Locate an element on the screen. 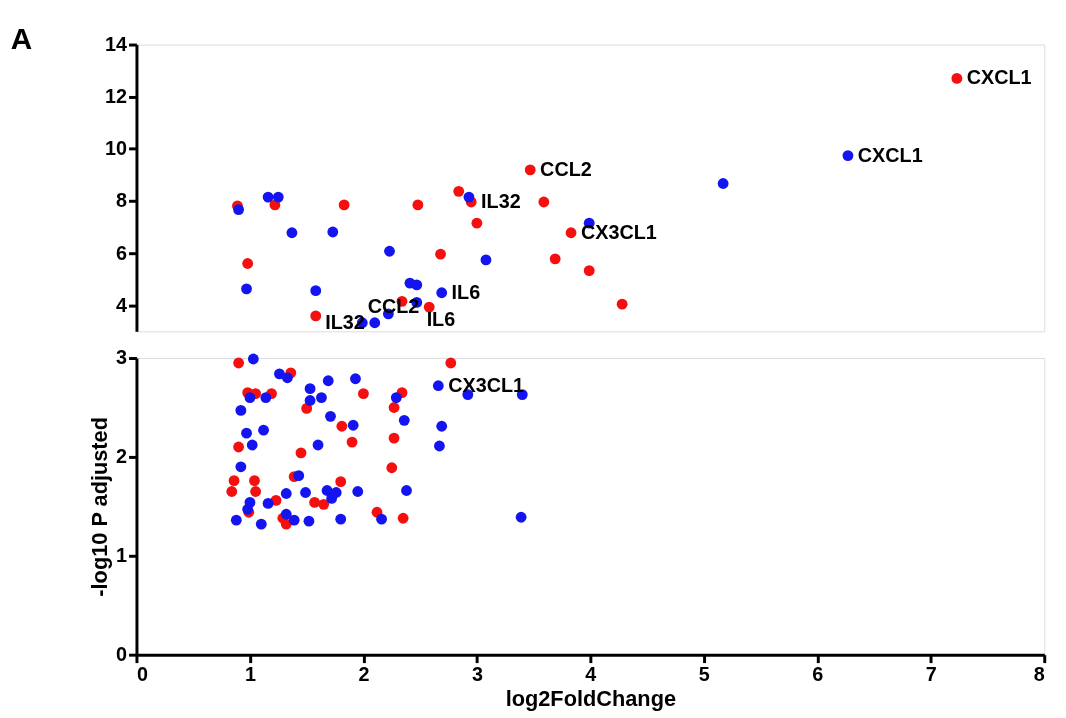 The width and height of the screenshot is (1066, 718). y-tick-label: 4 is located at coordinates (122, 304).